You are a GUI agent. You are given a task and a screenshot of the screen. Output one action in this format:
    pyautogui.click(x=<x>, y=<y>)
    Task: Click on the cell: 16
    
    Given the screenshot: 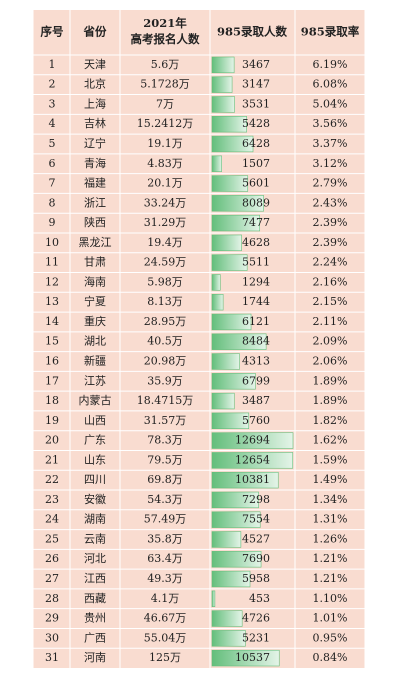 What is the action you would take?
    pyautogui.click(x=52, y=361)
    